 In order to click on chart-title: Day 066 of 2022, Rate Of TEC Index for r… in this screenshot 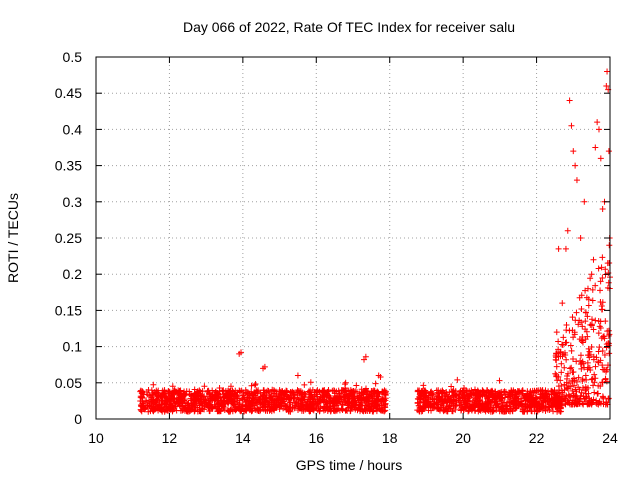, I will do `click(349, 27)`.